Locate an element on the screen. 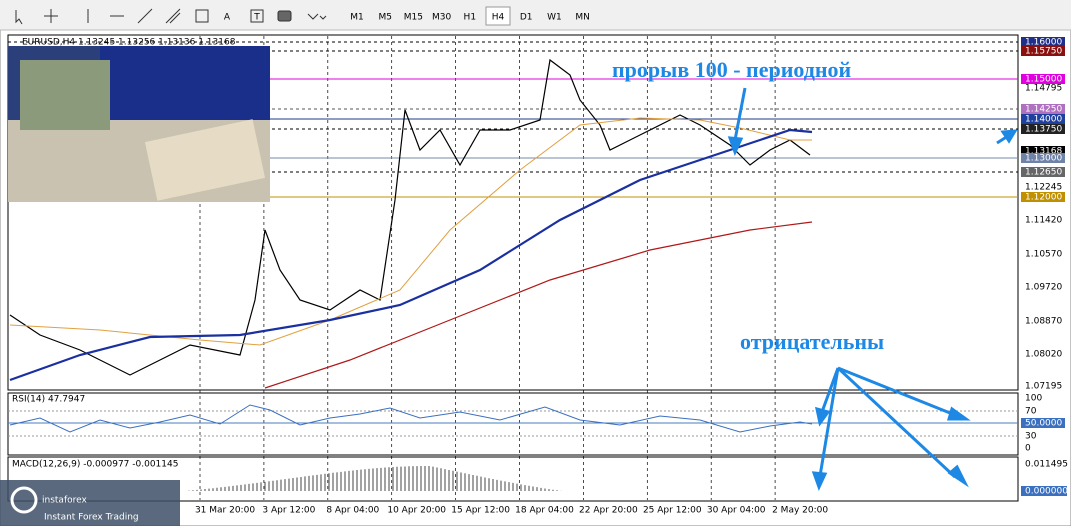 Image resolution: width=1071 pixels, height=526 pixels. date-label: 18 Apr 04:00 is located at coordinates (544, 511).